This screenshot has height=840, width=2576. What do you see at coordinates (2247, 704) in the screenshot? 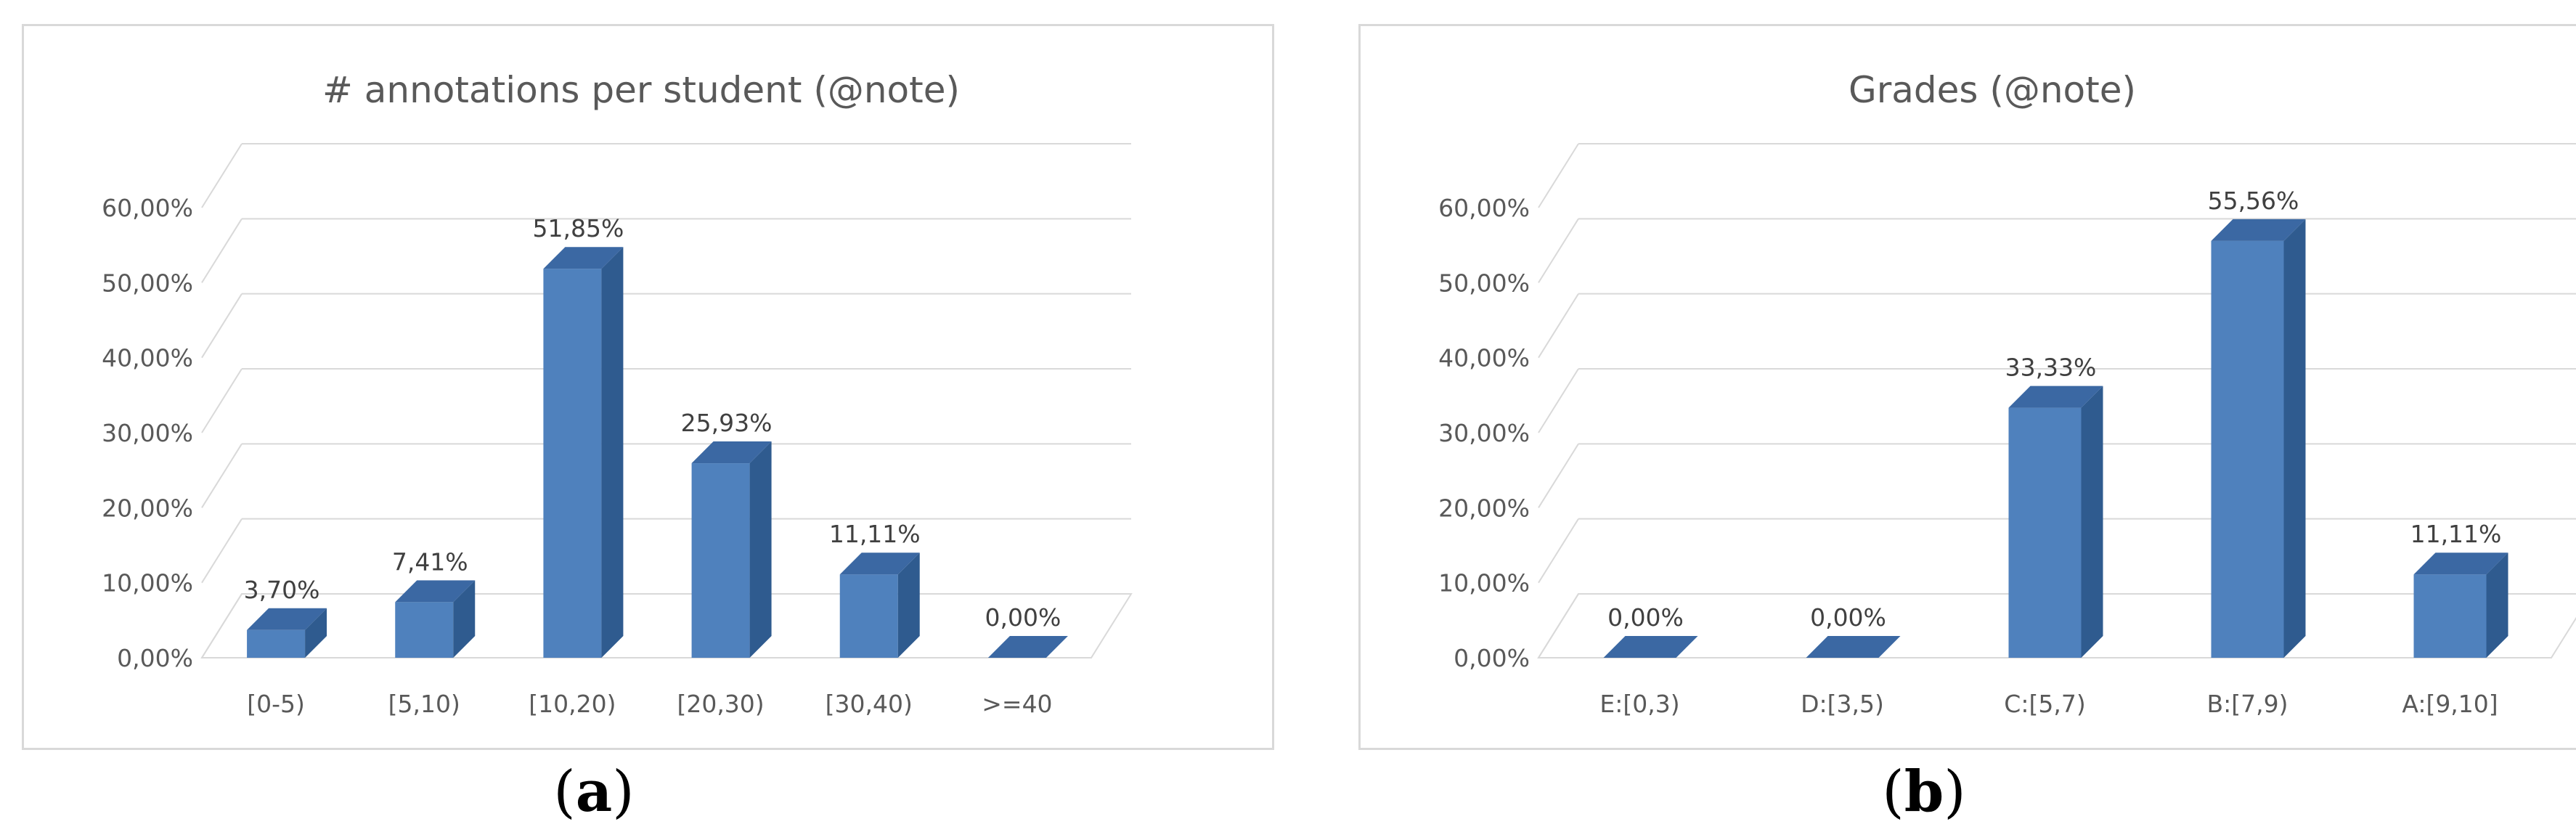
I see `x-tick-label: B:[7,9)` at bounding box center [2247, 704].